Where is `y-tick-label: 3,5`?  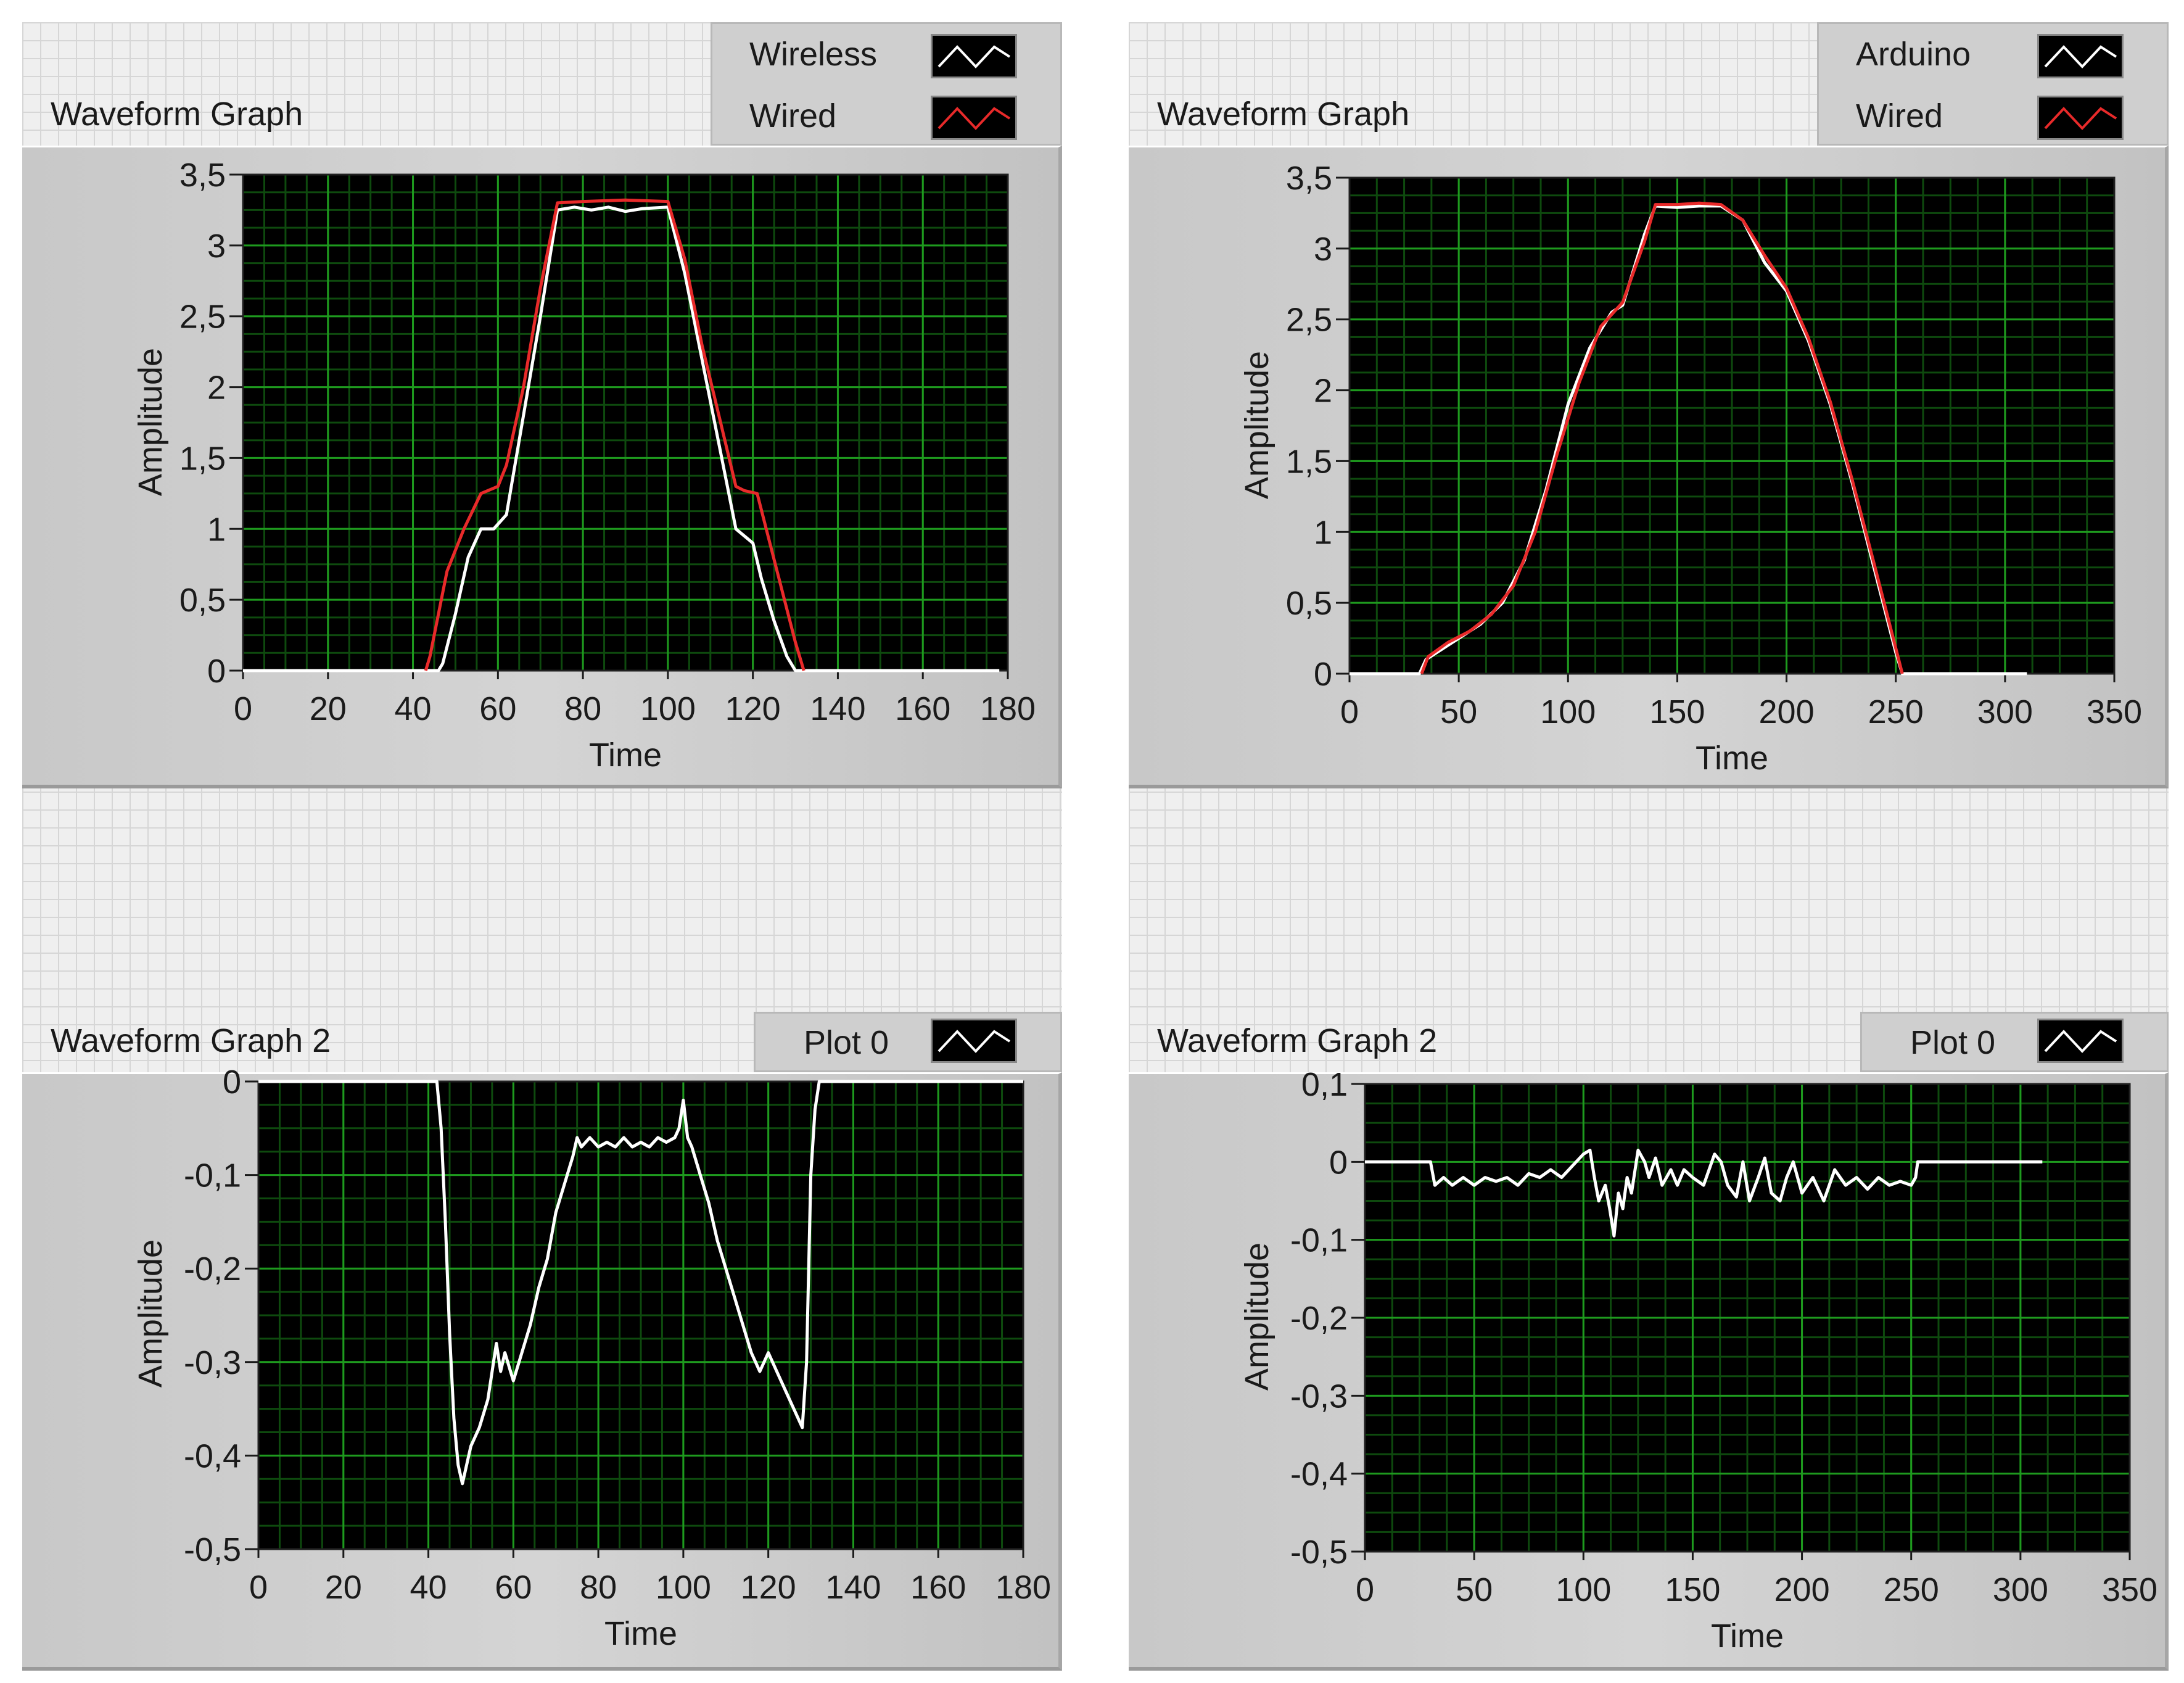 y-tick-label: 3,5 is located at coordinates (1309, 178).